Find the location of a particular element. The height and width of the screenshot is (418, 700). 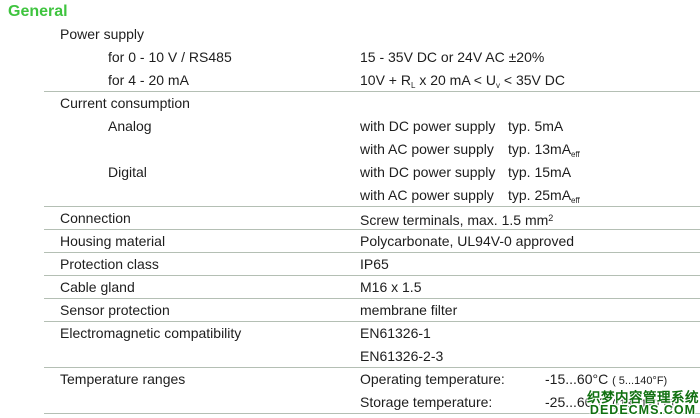

spec-value: IP65 is located at coordinates (374, 264).